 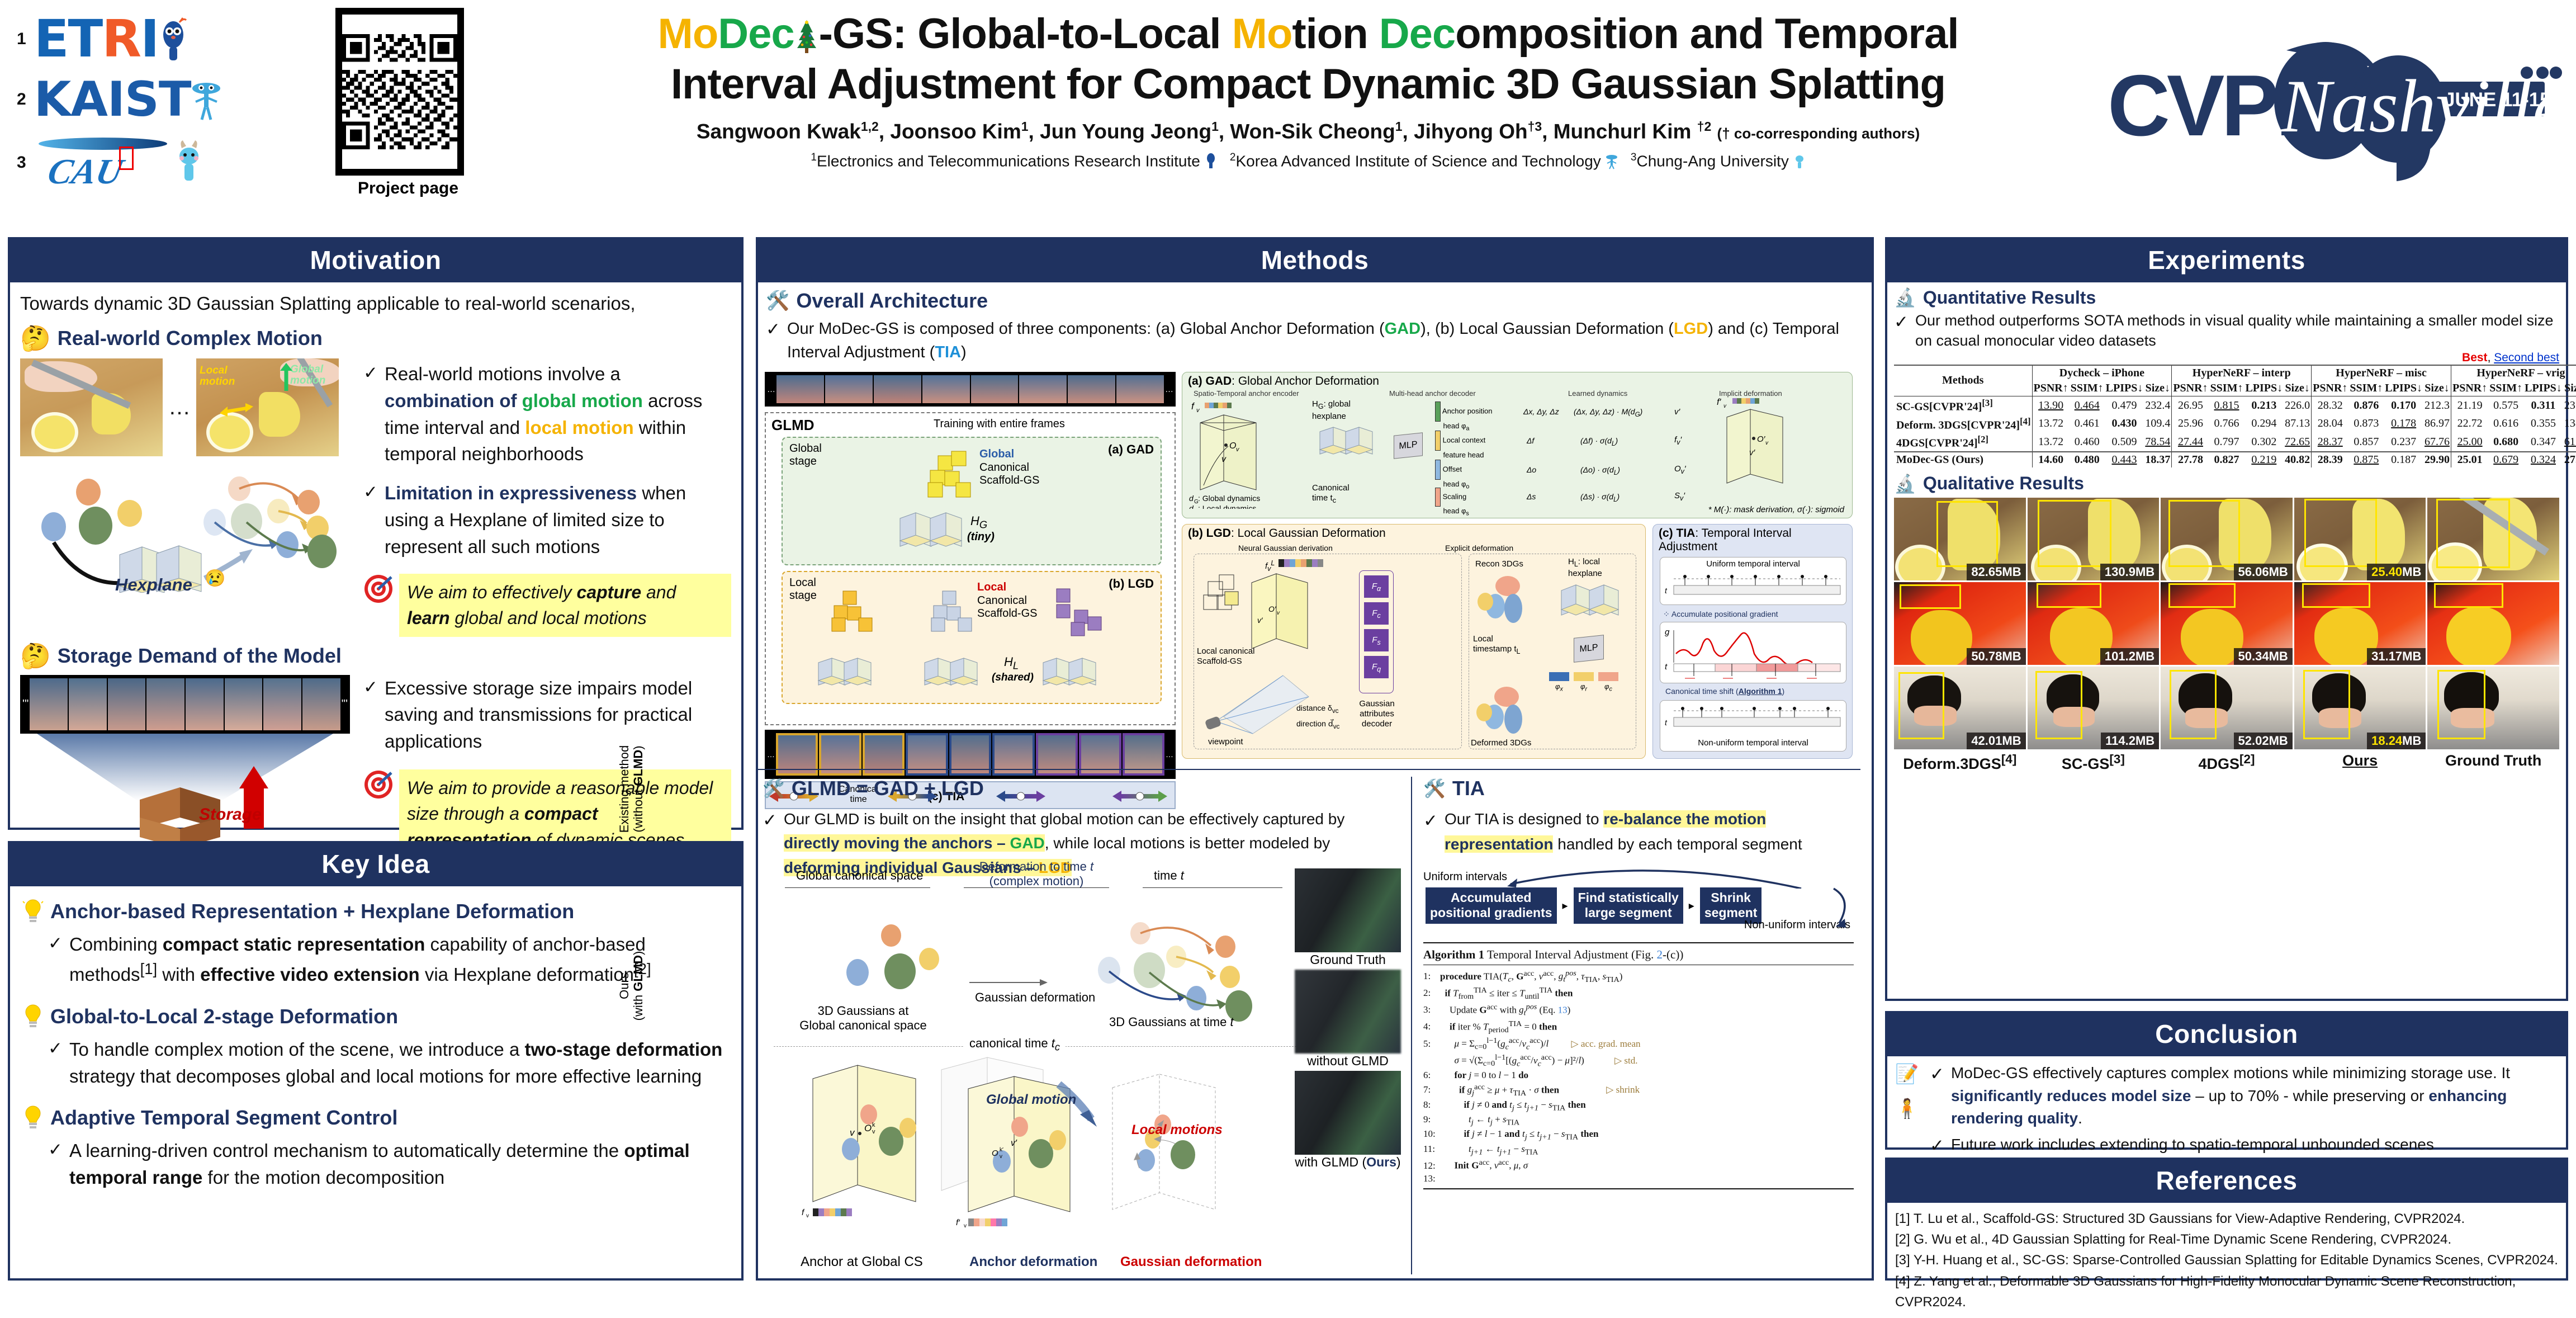 I want to click on table-cell: 72.65, so click(x=2297, y=442).